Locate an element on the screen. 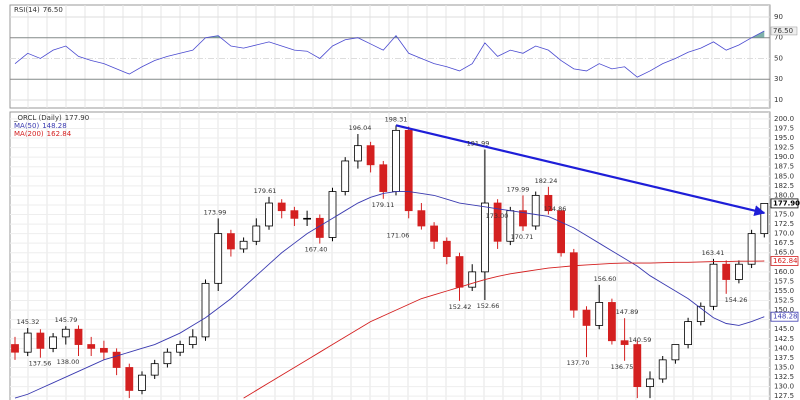 The height and width of the screenshot is (400, 800). y-tick-label: 182.5 is located at coordinates (784, 186).